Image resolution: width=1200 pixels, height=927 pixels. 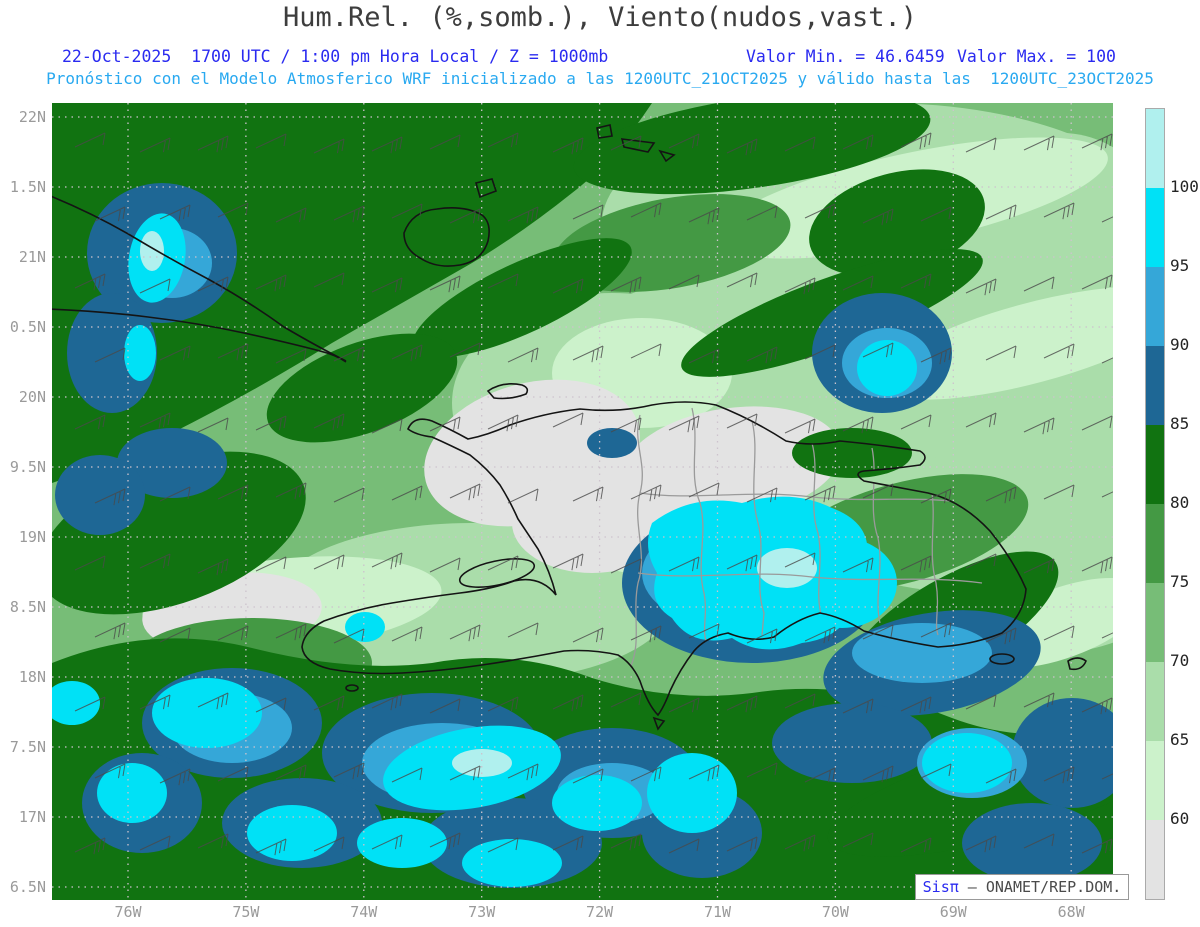 What do you see at coordinates (32, 537) in the screenshot?
I see `lat-tick-label: 19N` at bounding box center [32, 537].